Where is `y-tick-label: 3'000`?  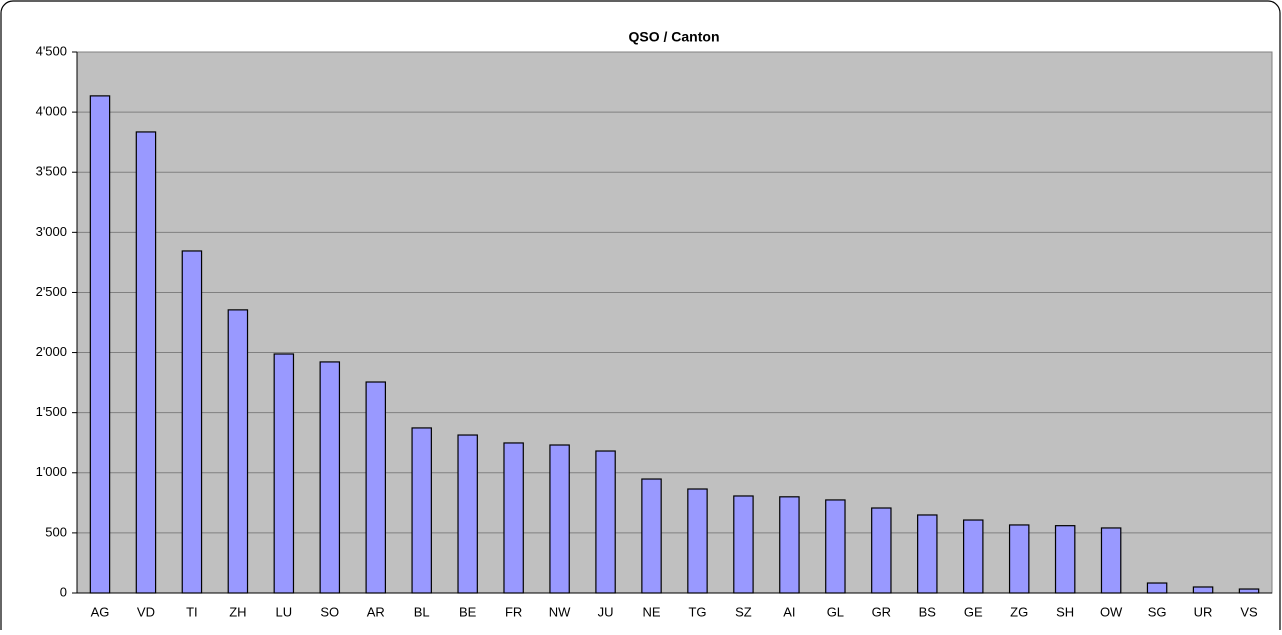 y-tick-label: 3'000 is located at coordinates (51, 231).